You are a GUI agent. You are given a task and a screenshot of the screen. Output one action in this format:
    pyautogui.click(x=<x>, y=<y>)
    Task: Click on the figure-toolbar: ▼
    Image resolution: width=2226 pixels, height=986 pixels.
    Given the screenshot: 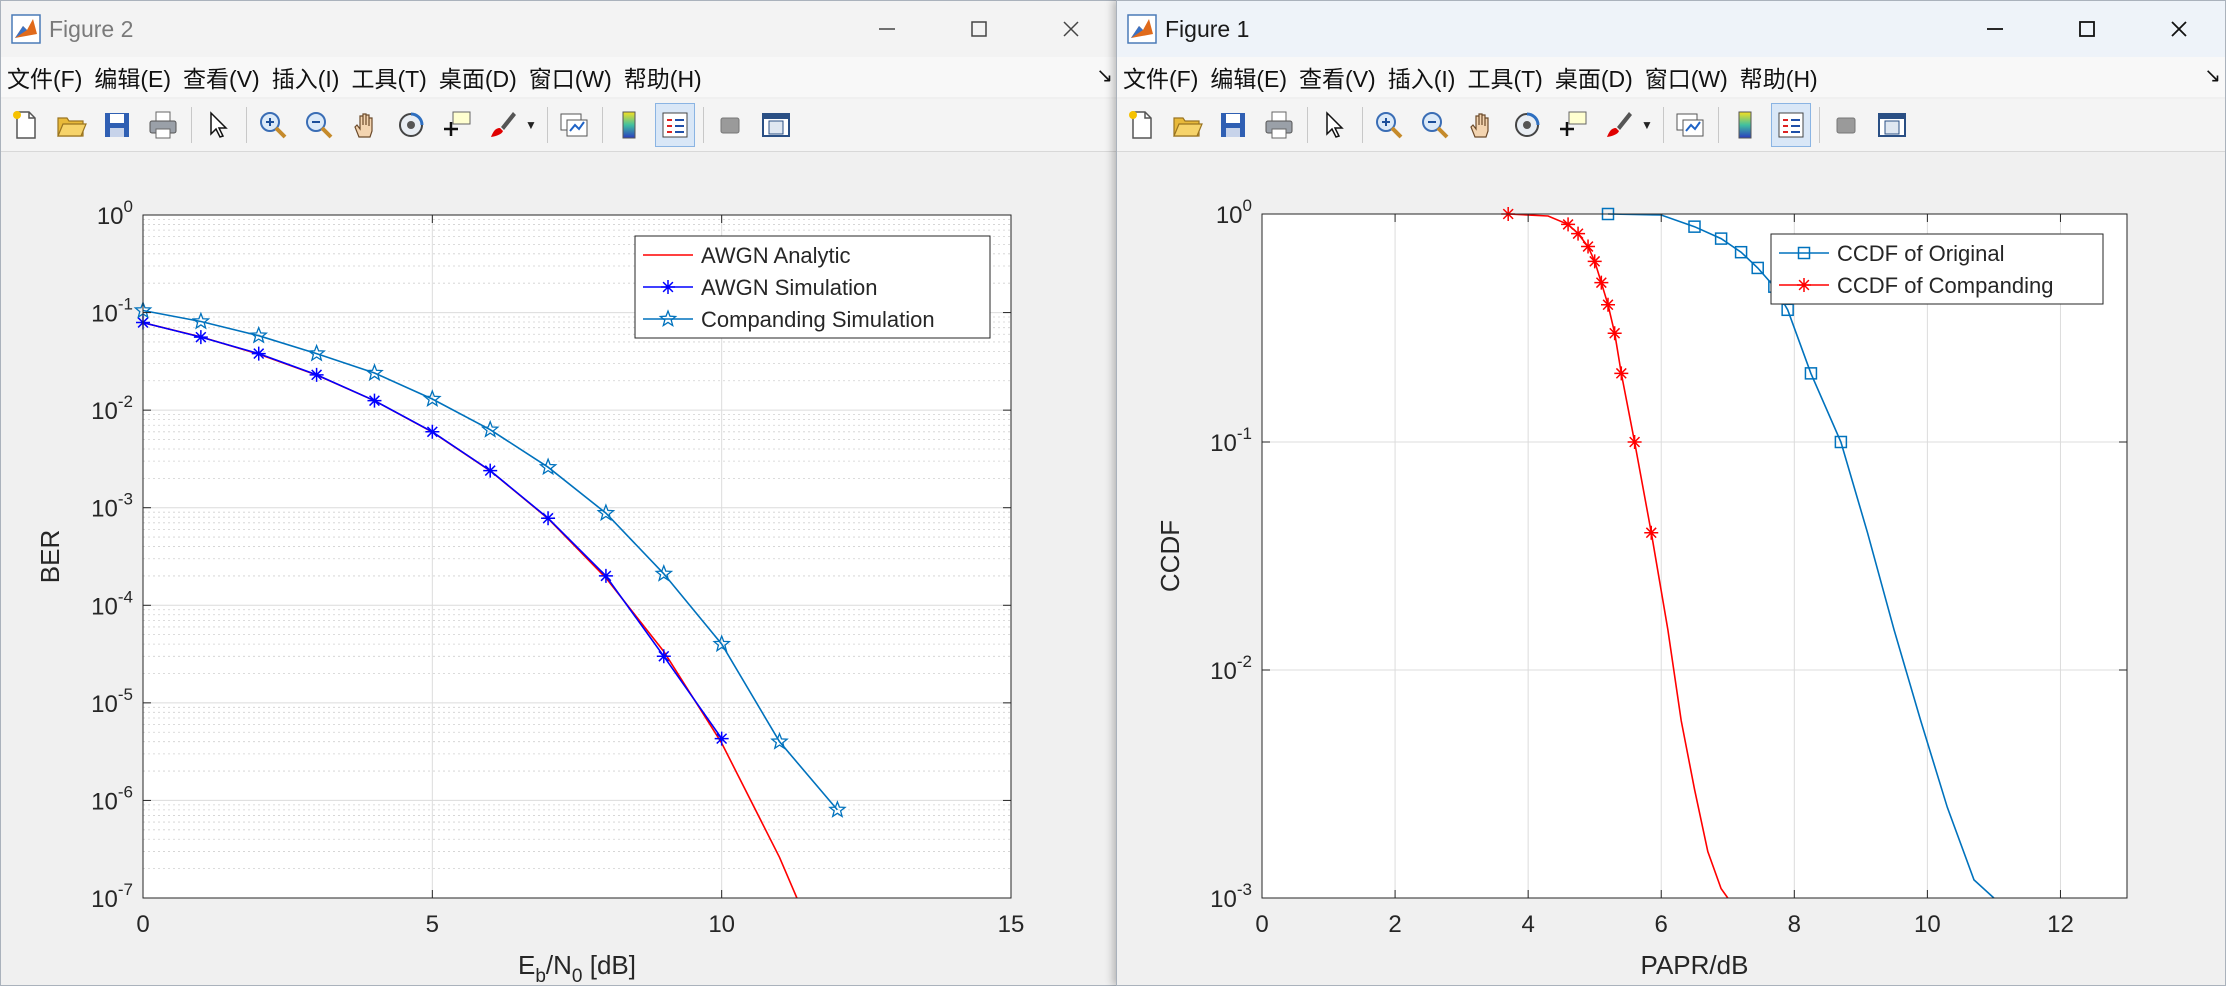 What is the action you would take?
    pyautogui.click(x=1671, y=125)
    